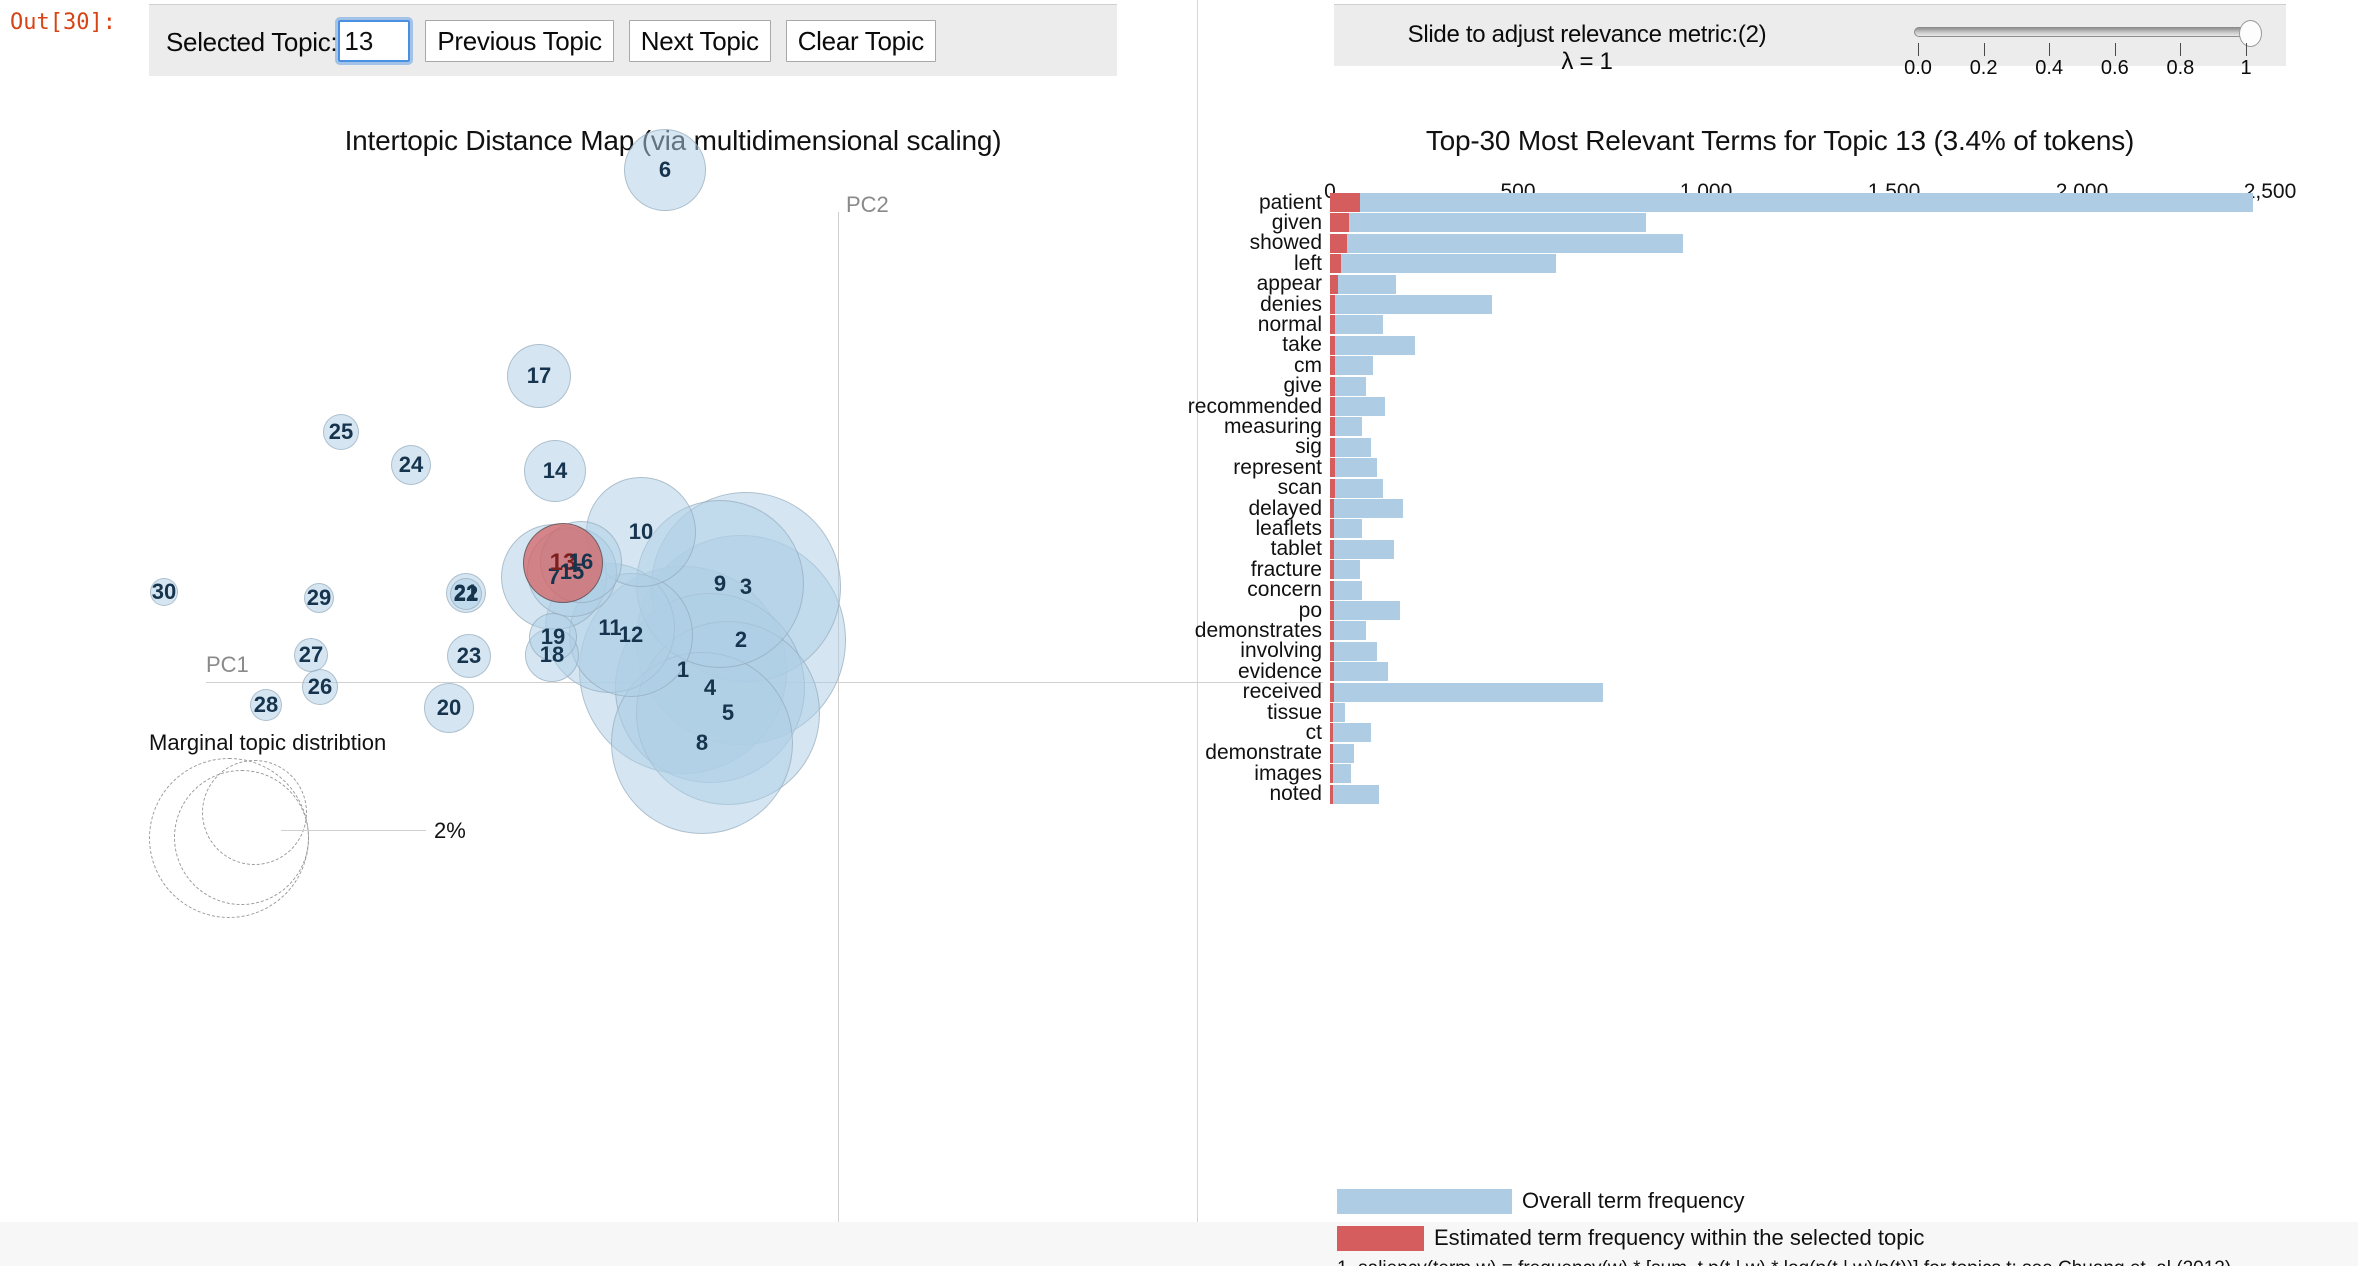  What do you see at coordinates (1254, 406) in the screenshot?
I see `term-label-recommended: recommended` at bounding box center [1254, 406].